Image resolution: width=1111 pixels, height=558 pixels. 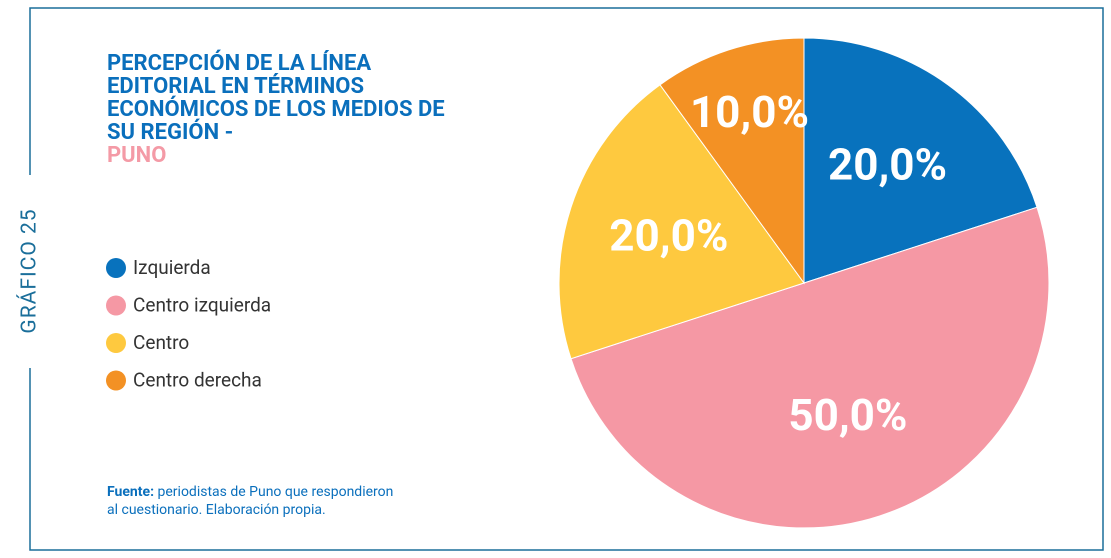 What do you see at coordinates (172, 267) in the screenshot?
I see `legend-label: Izquierda` at bounding box center [172, 267].